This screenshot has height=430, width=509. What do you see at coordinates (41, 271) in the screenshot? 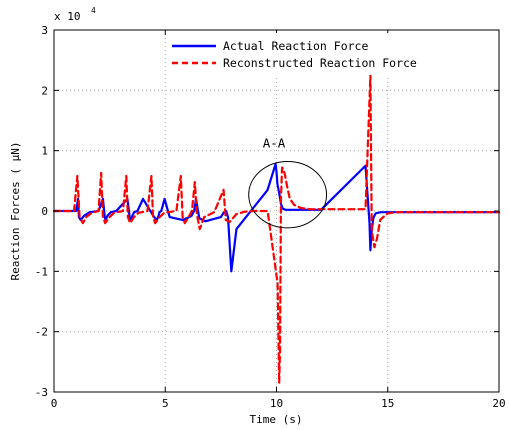
I see `y-tick-label: -1` at bounding box center [41, 271].